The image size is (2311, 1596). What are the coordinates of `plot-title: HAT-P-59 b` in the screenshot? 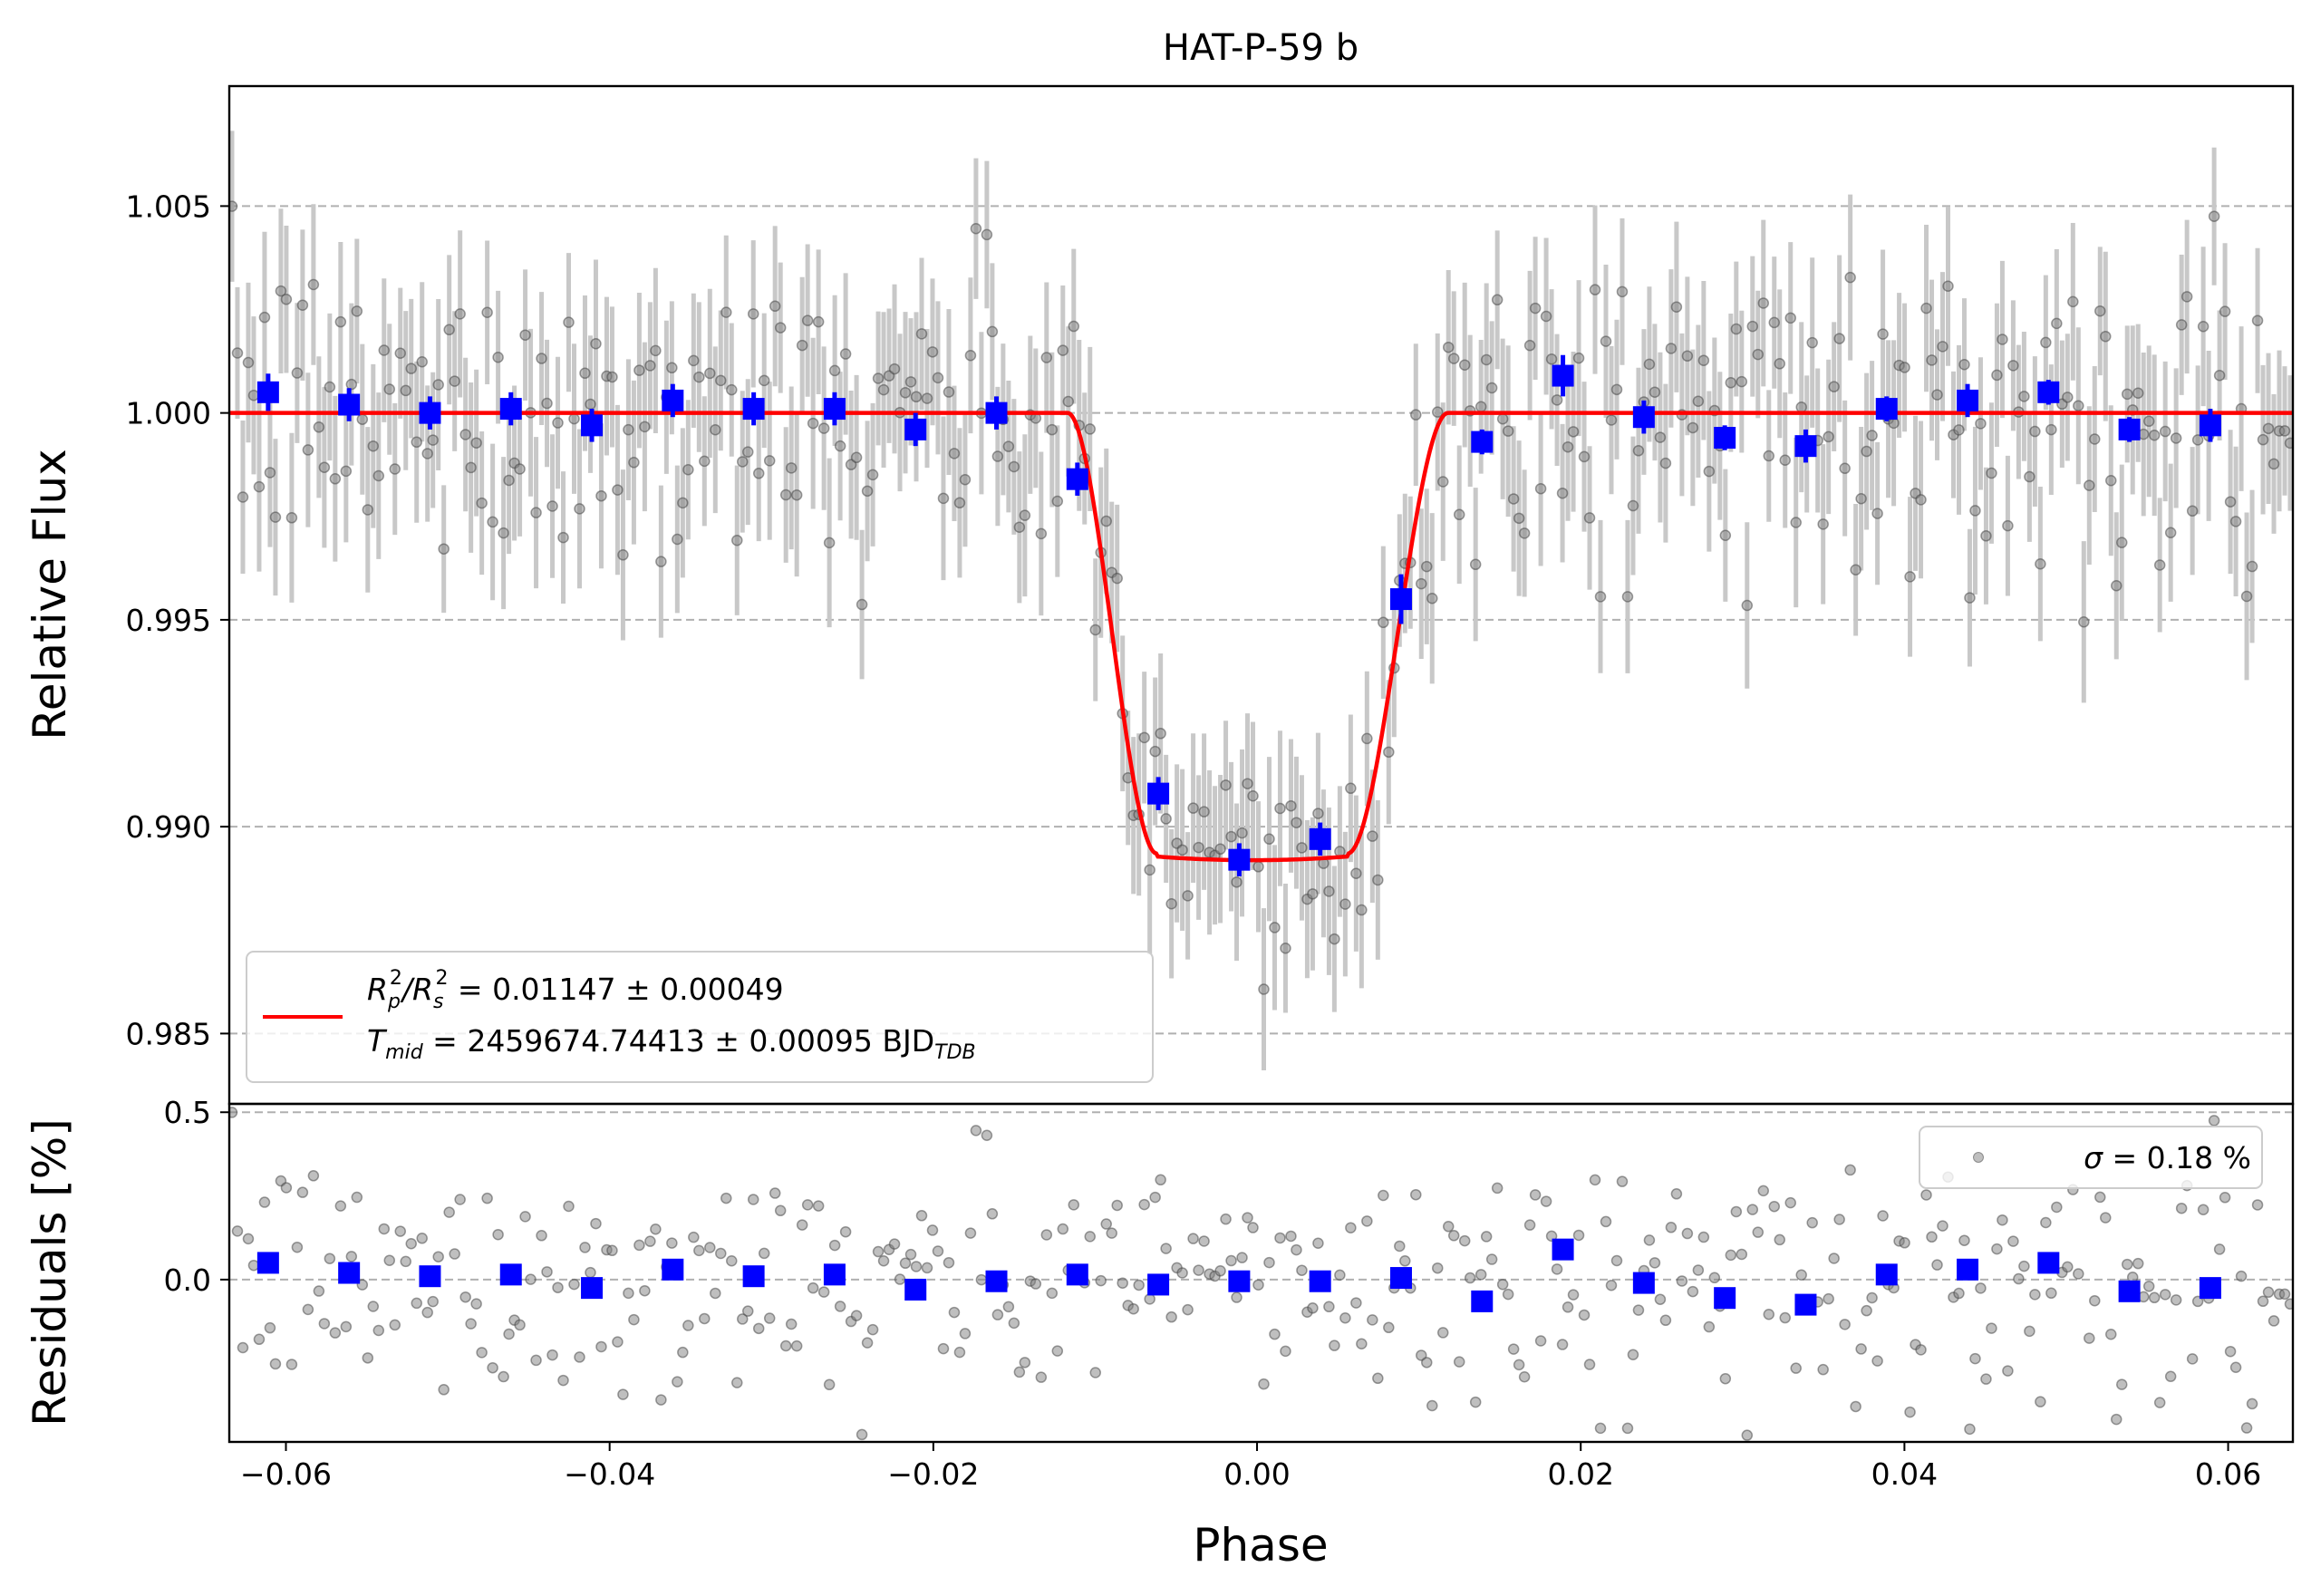 It's located at (1261, 48).